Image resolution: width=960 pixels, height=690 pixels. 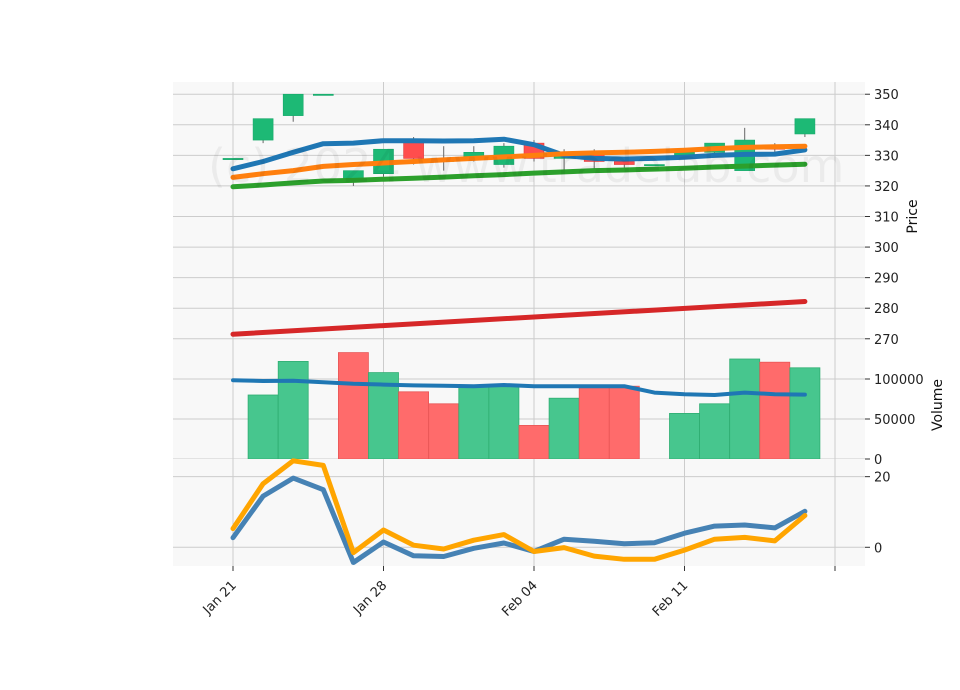 I want to click on volume-ytick-label: 50000, so click(x=894, y=420).